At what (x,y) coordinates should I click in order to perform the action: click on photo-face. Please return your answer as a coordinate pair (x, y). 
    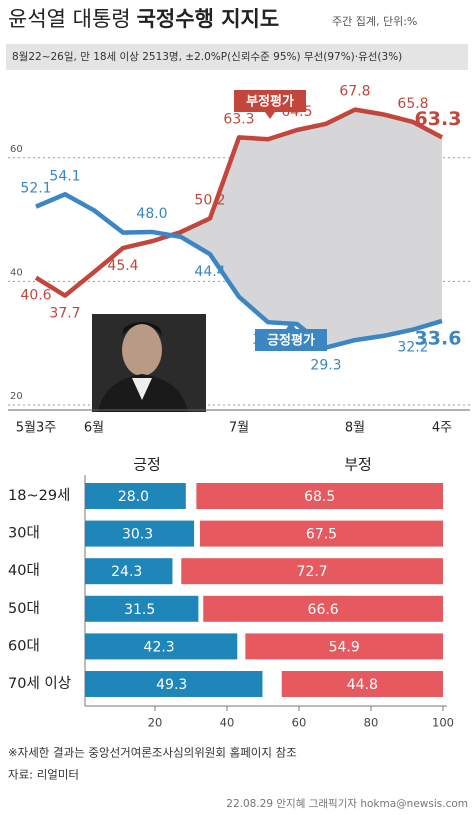
    Looking at the image, I should click on (142, 350).